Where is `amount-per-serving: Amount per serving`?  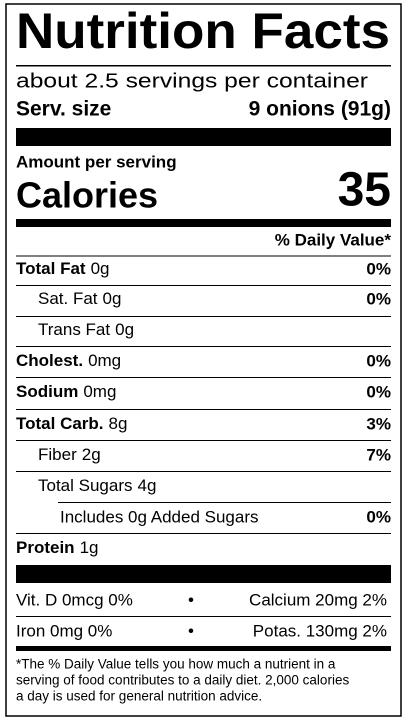
amount-per-serving: Amount per serving is located at coordinates (96, 161).